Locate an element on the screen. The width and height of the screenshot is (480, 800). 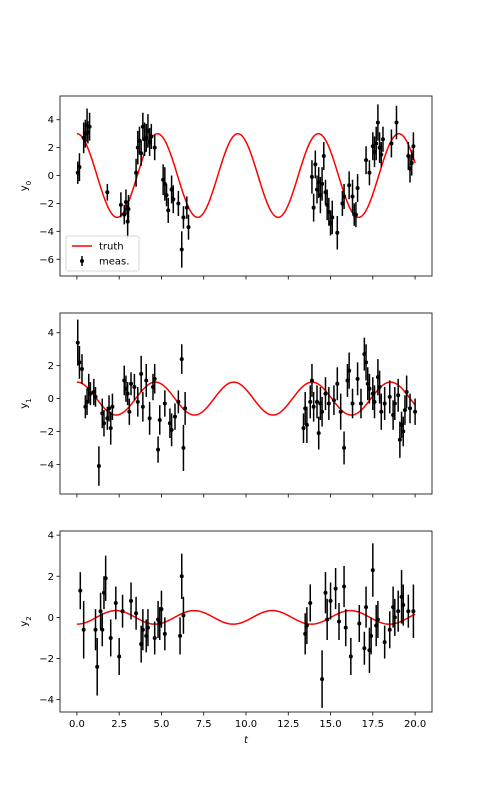
x-tick-label: 2.5 is located at coordinates (119, 724).